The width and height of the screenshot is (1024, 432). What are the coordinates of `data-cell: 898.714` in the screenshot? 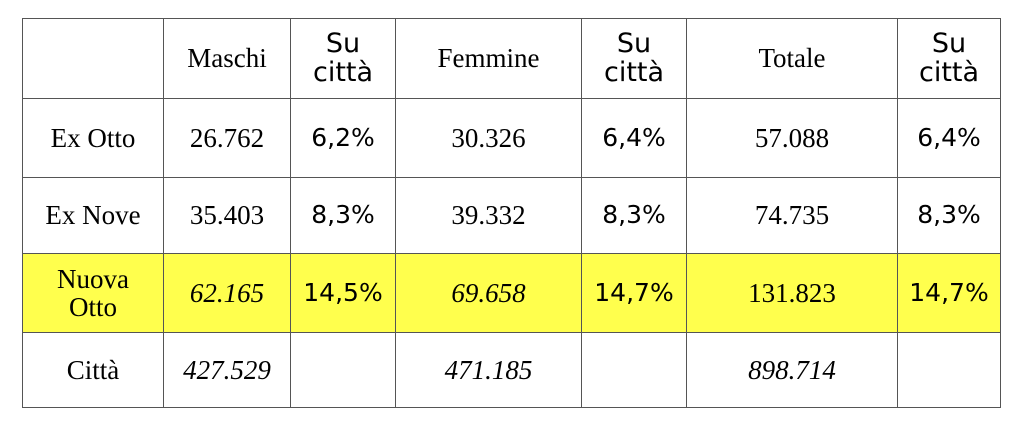 It's located at (792, 370).